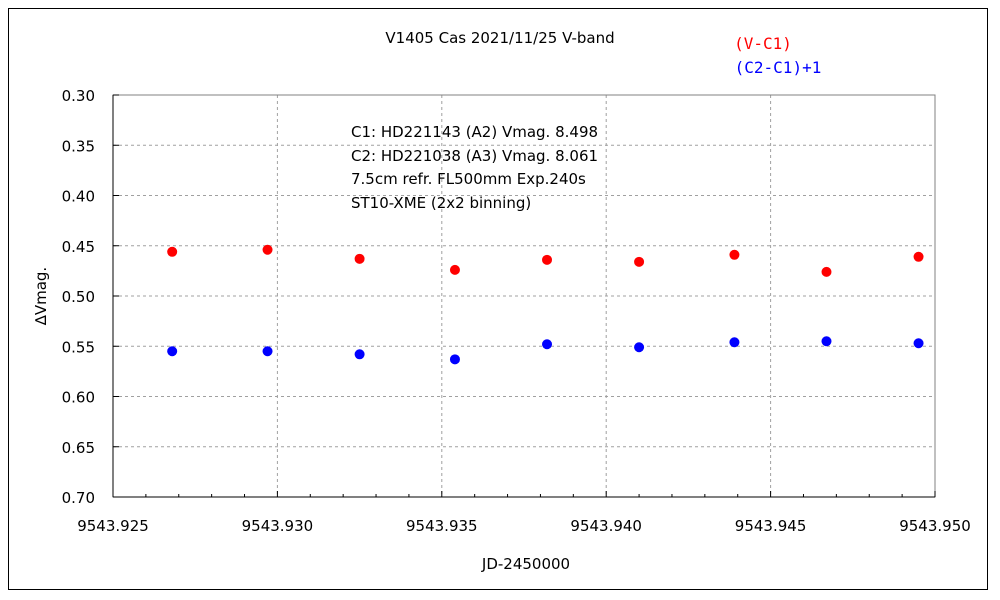 The image size is (1000, 600). Describe the element at coordinates (474, 156) in the screenshot. I see `annotation-c2: C2: HD221038 (A3) Vmag. 8.061` at that location.